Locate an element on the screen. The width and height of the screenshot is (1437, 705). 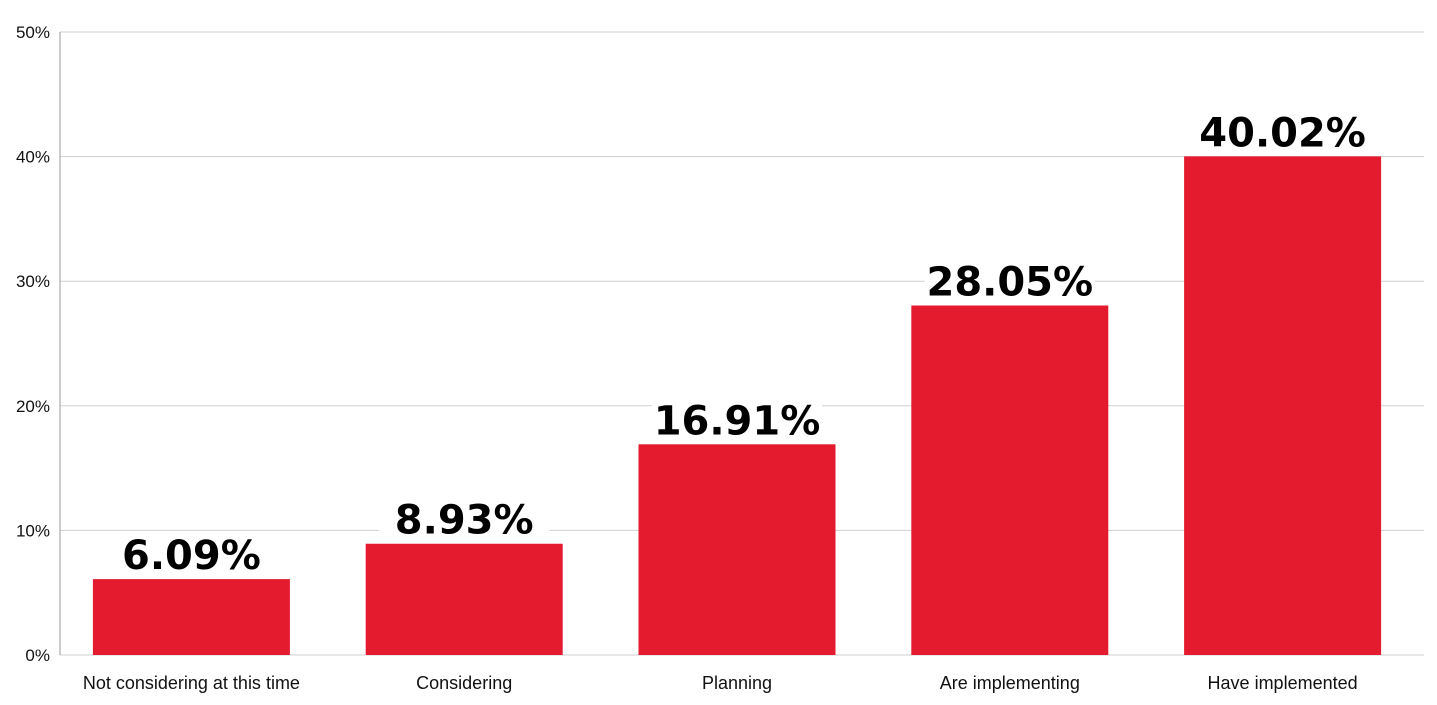
data-label: 16.91% is located at coordinates (737, 421).